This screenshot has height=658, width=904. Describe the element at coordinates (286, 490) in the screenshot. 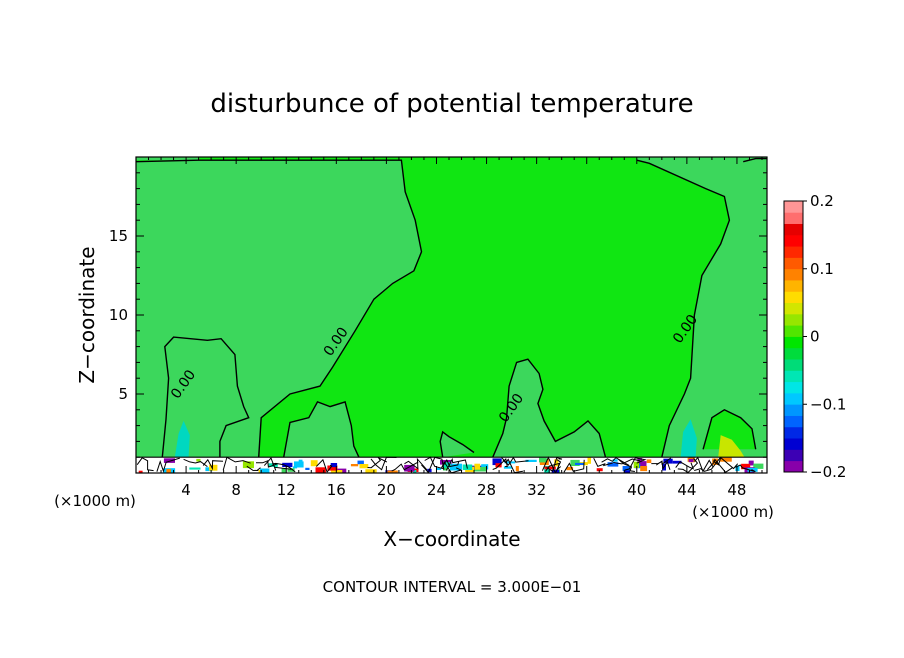

I see `x-tick-label: 12` at that location.